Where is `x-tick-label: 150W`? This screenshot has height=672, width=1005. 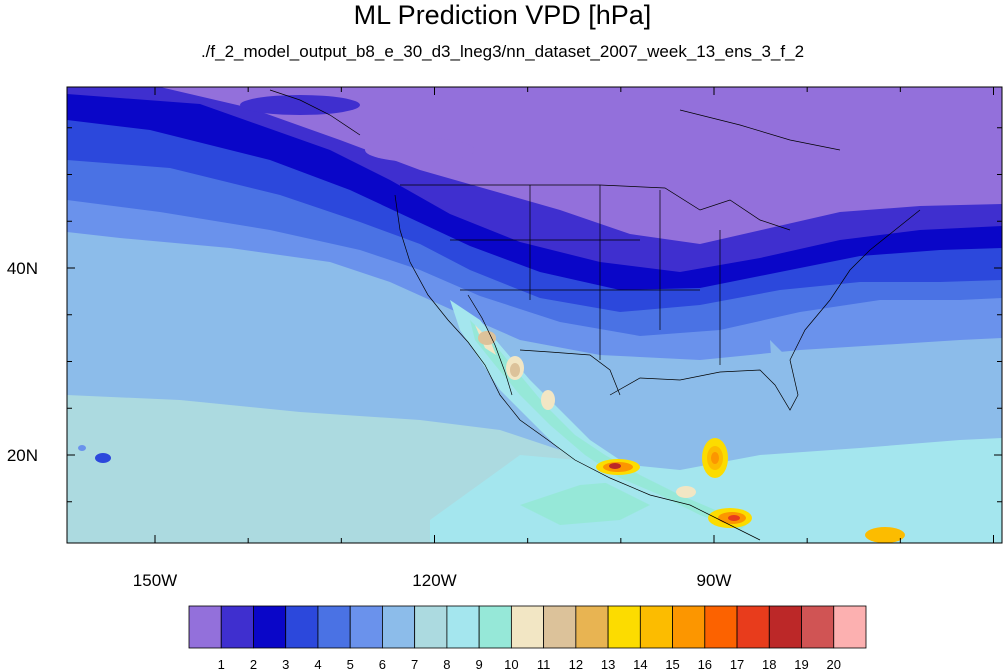
x-tick-label: 150W is located at coordinates (155, 580).